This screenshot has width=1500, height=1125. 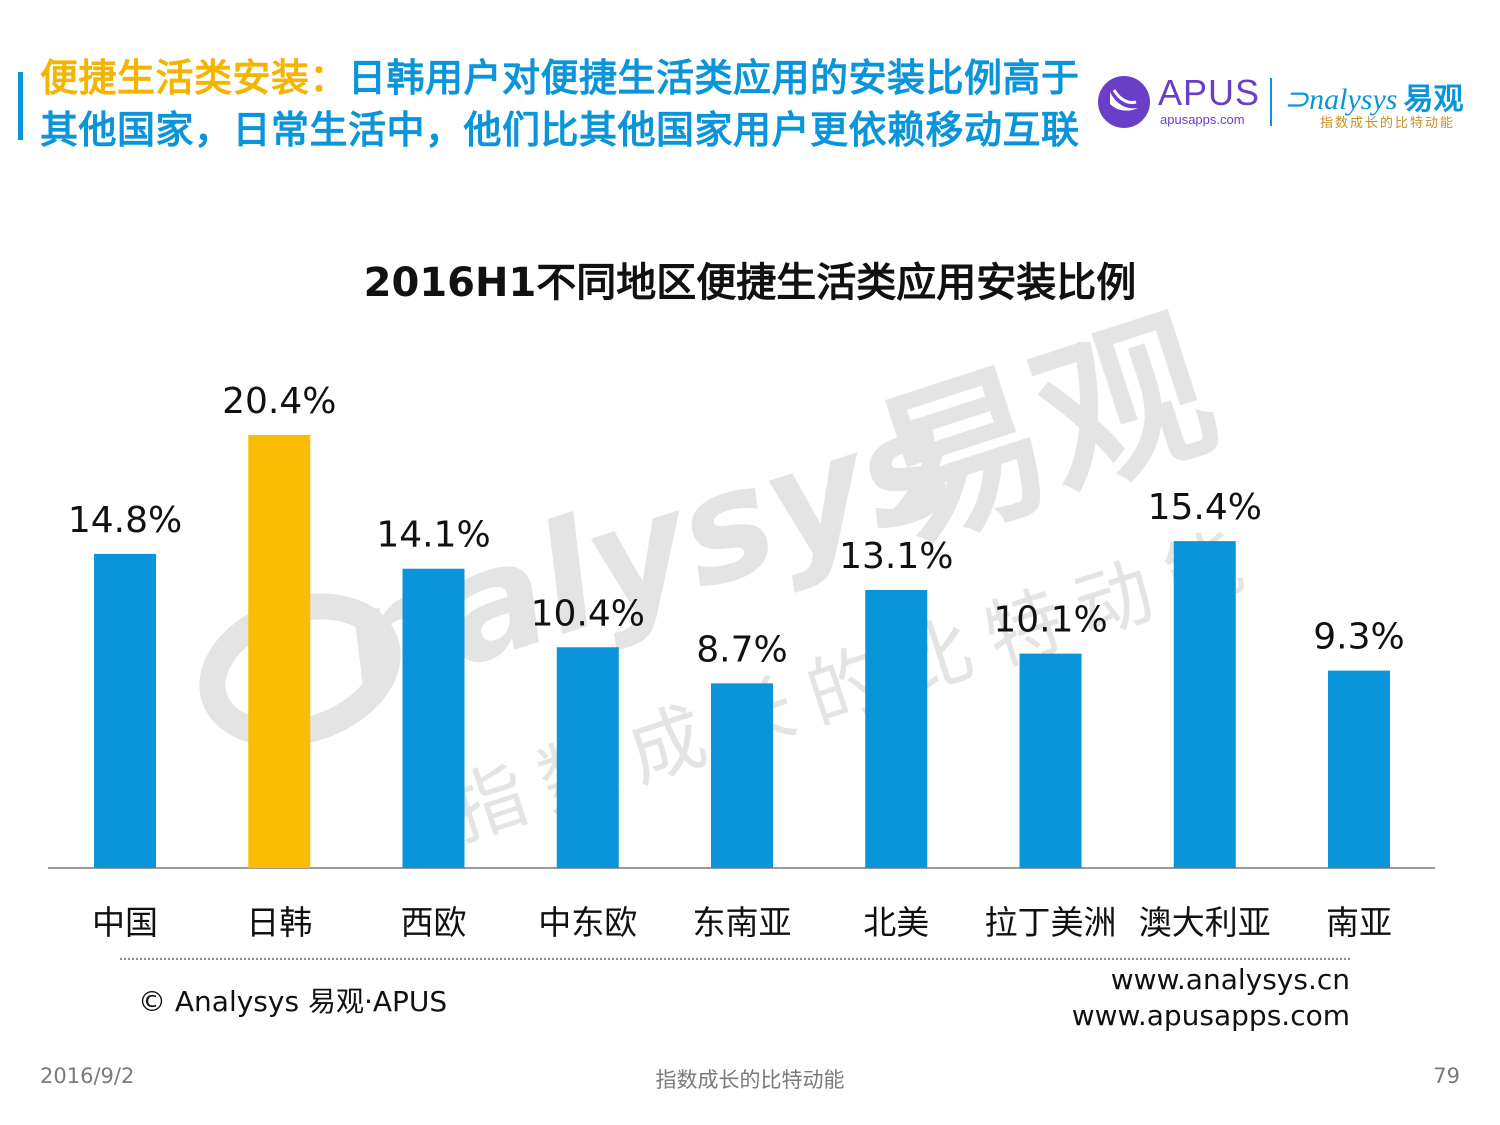 I want to click on brand-logos: APUS apusapps.com ⊃nalysys 易观 指数成长的比特动能, so click(x=1293, y=100).